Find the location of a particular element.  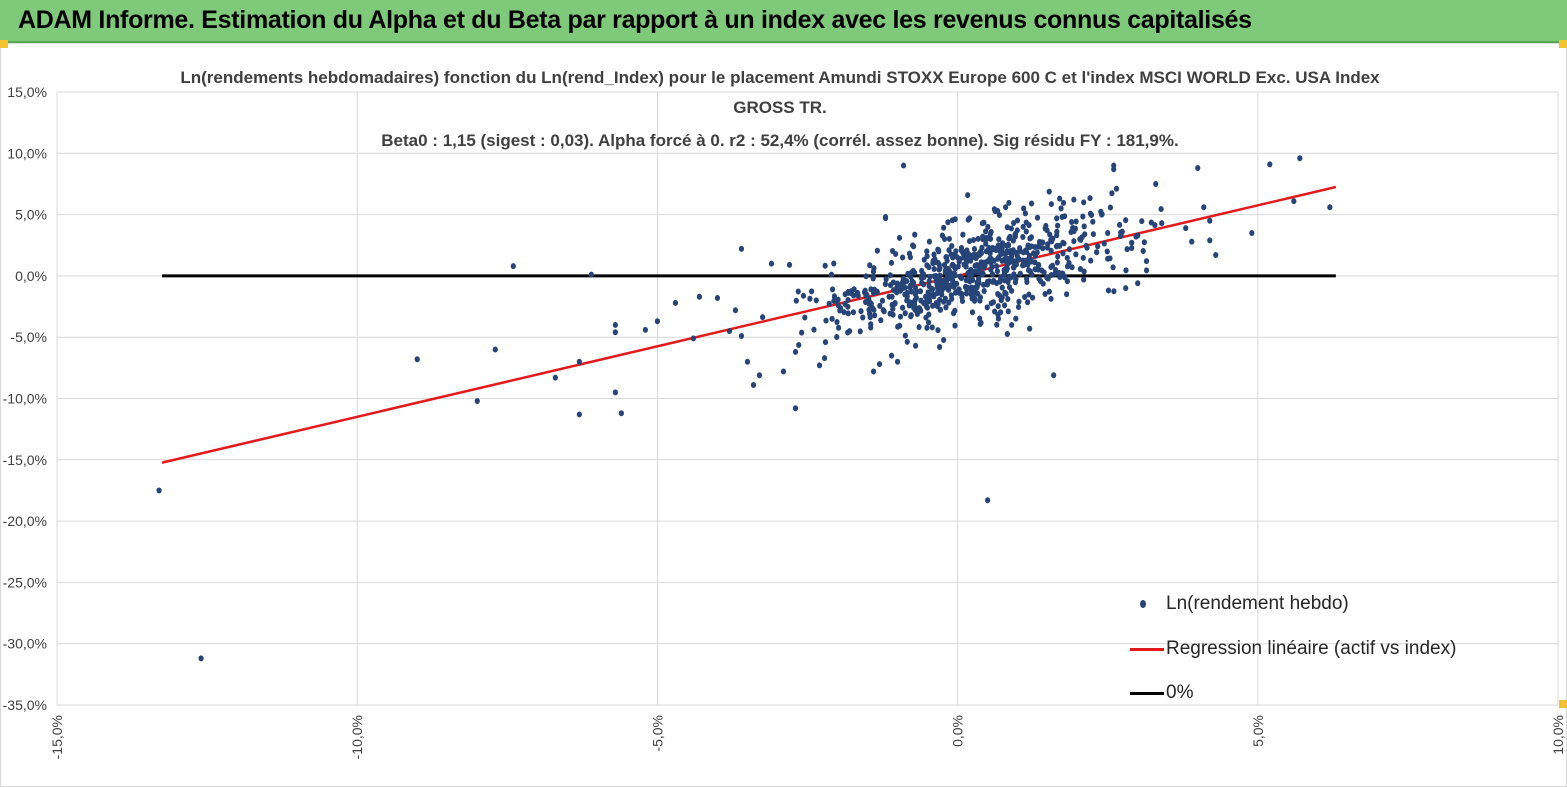

legend-entry-regression: Regression linéaire (actif vs index) is located at coordinates (1293, 649).